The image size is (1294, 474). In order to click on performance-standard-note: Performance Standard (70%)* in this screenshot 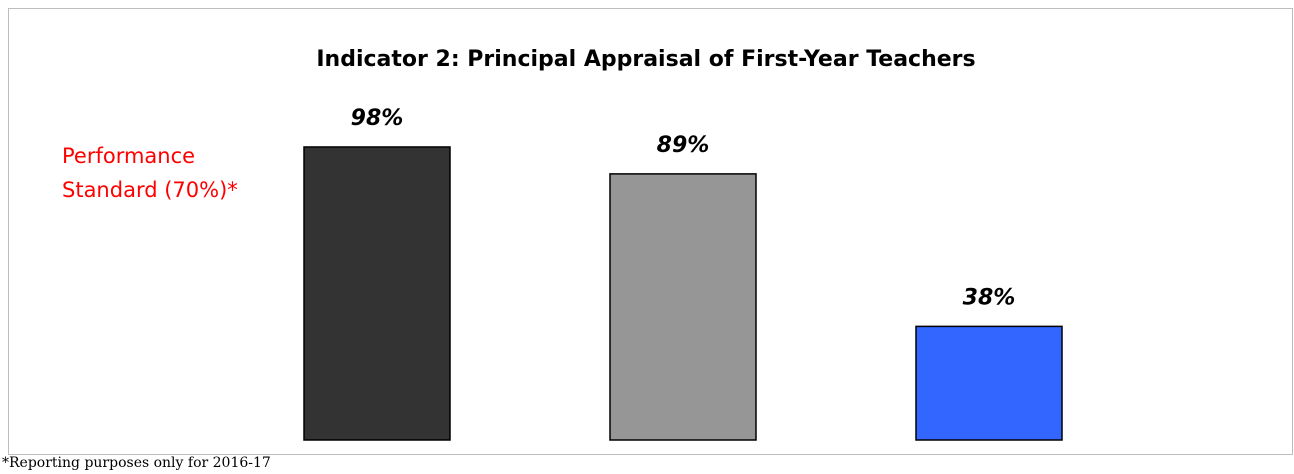, I will do `click(150, 173)`.